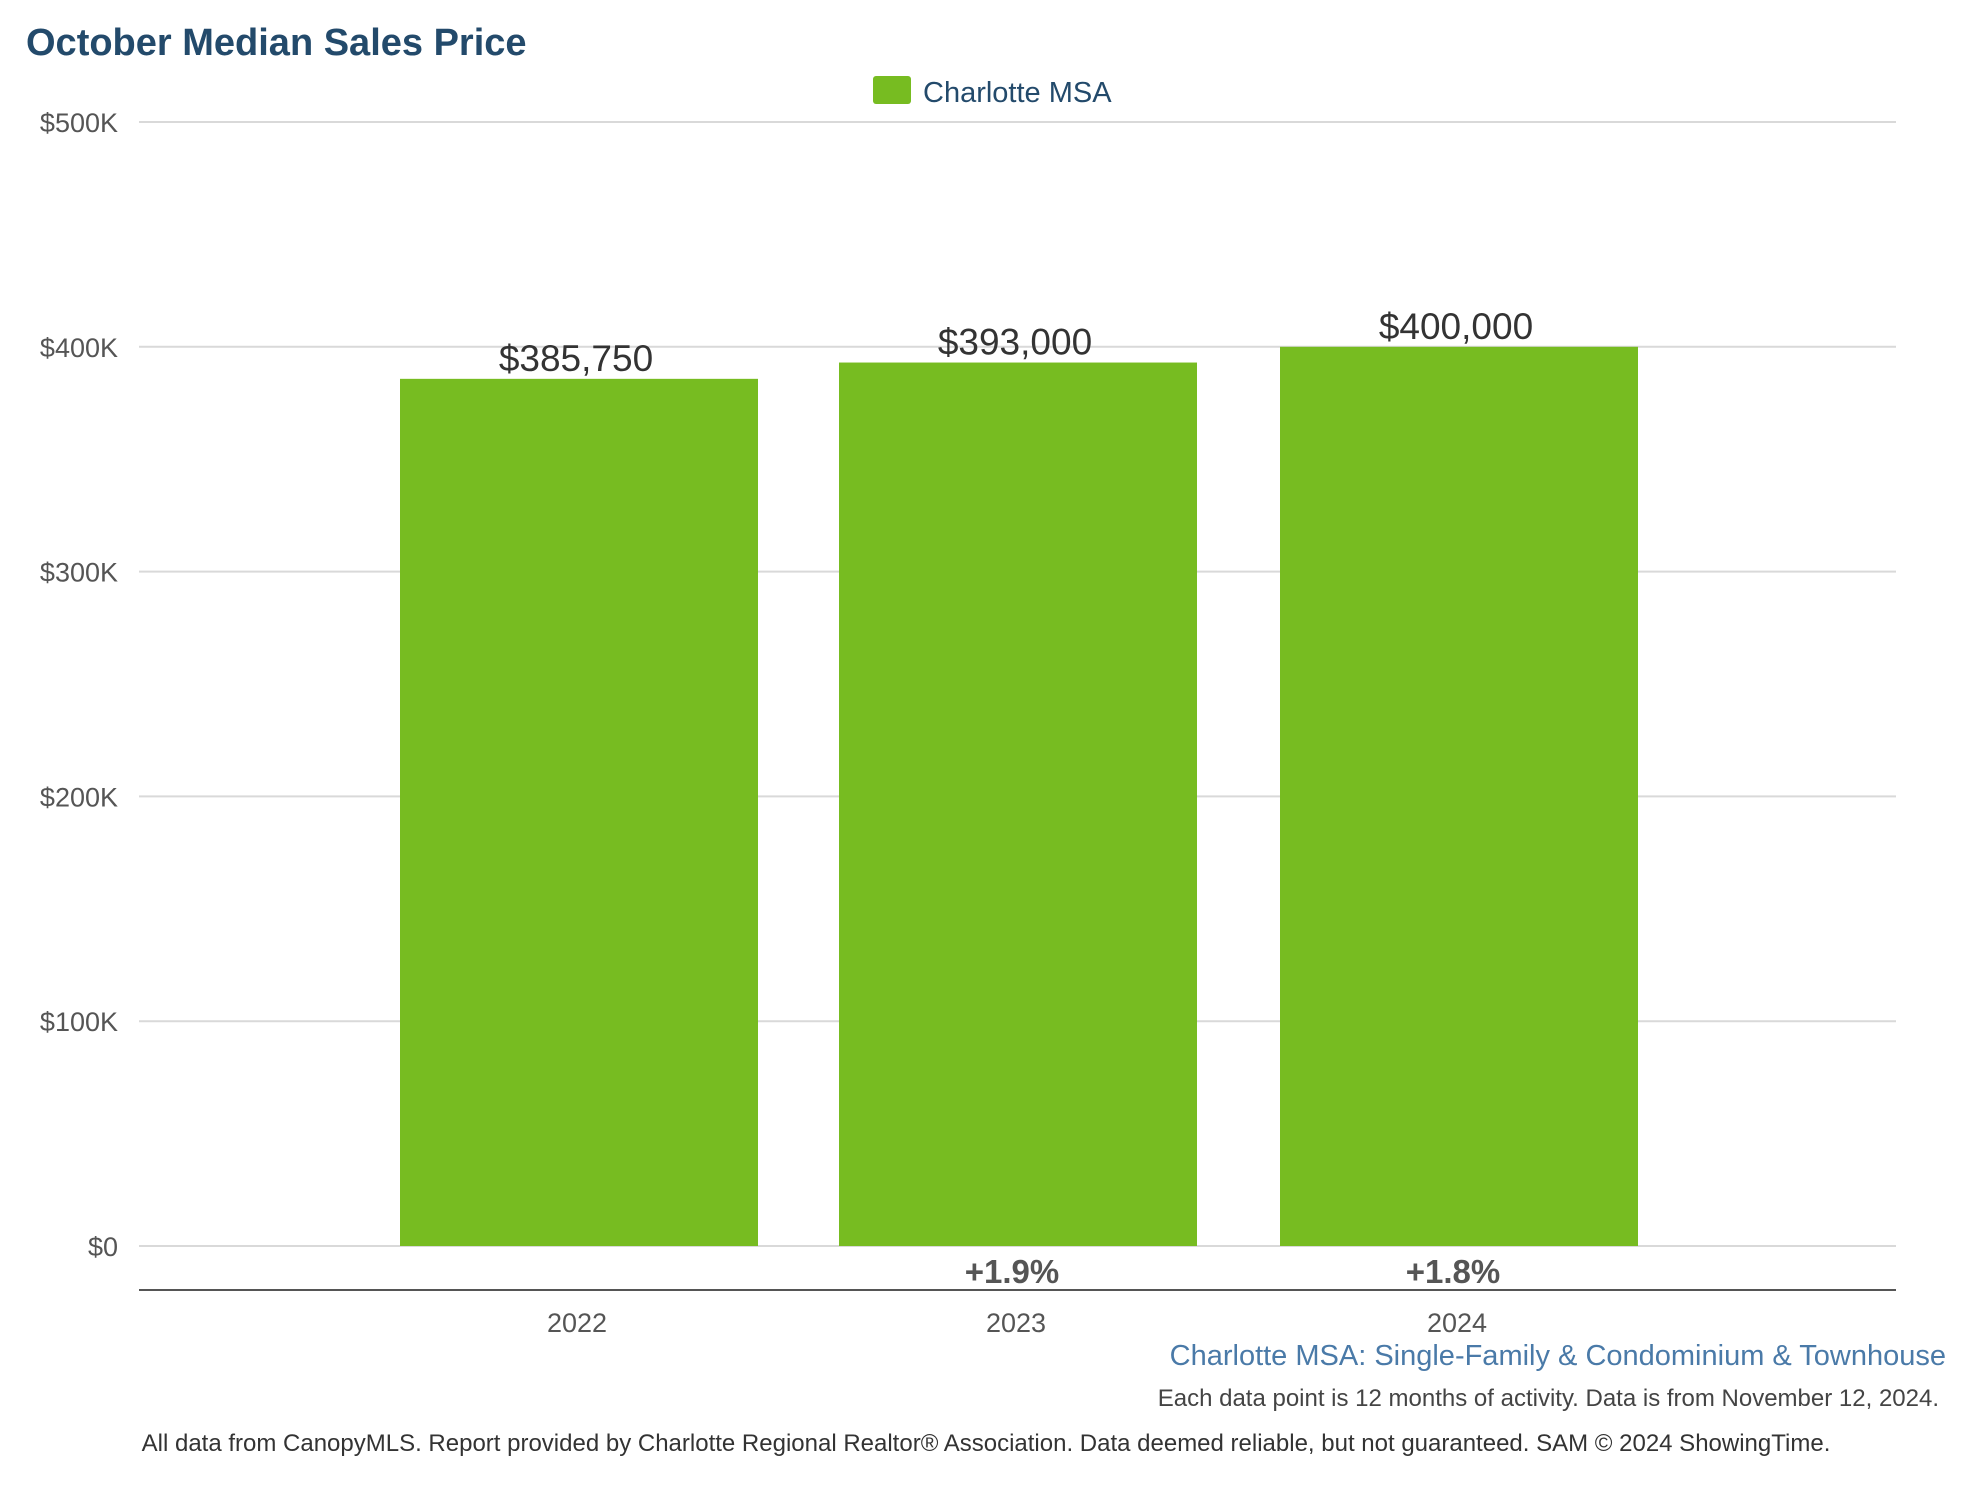  I want to click on legend: Charlotte MSA, so click(992, 92).